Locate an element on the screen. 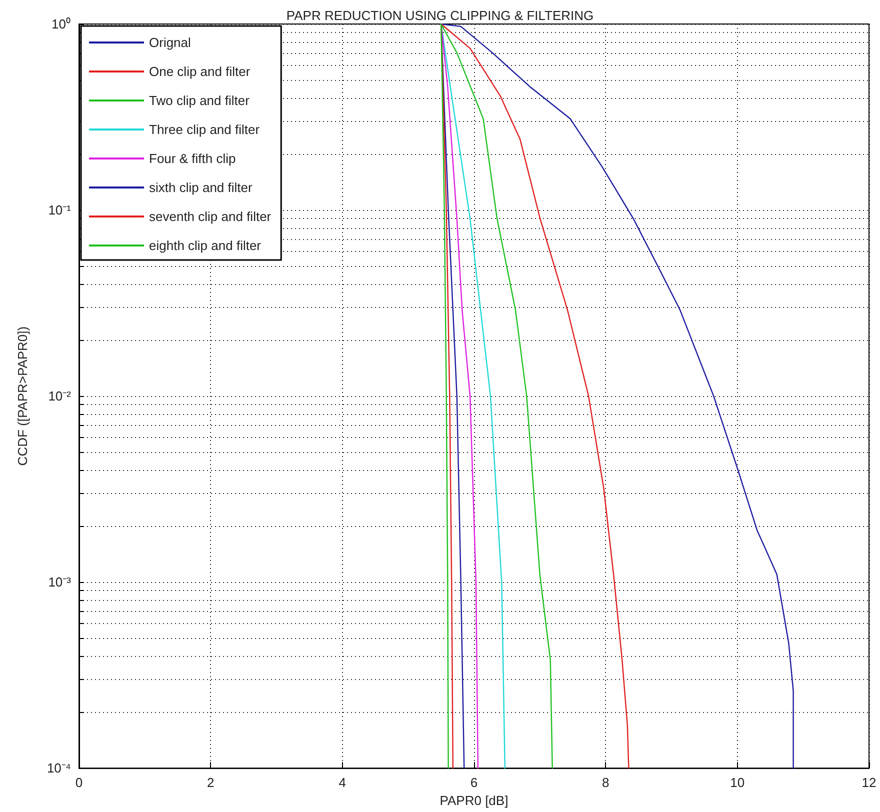 The height and width of the screenshot is (812, 880). legend-label: Two clip and filter is located at coordinates (199, 100).